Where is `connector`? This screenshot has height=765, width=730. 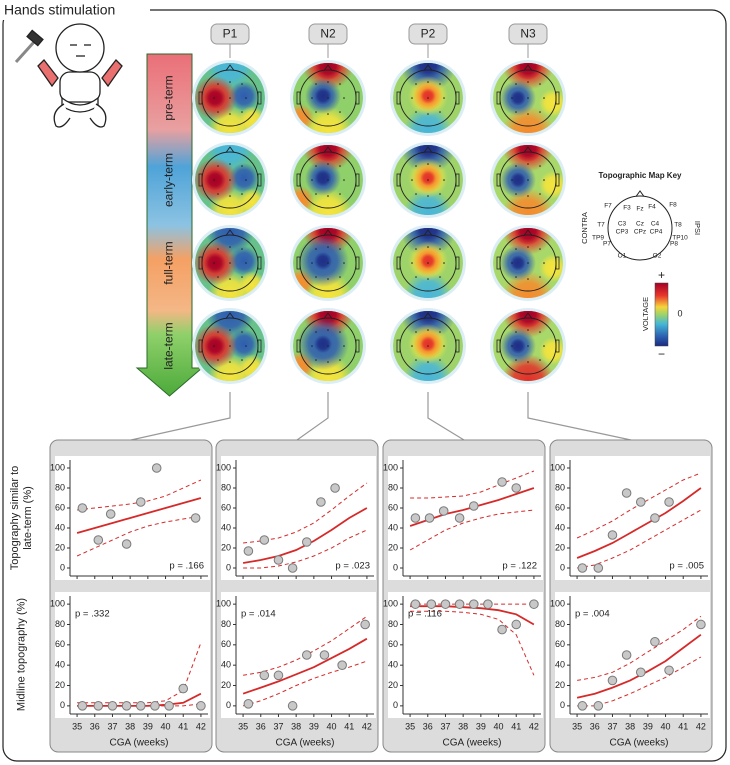 connector is located at coordinates (180, 416).